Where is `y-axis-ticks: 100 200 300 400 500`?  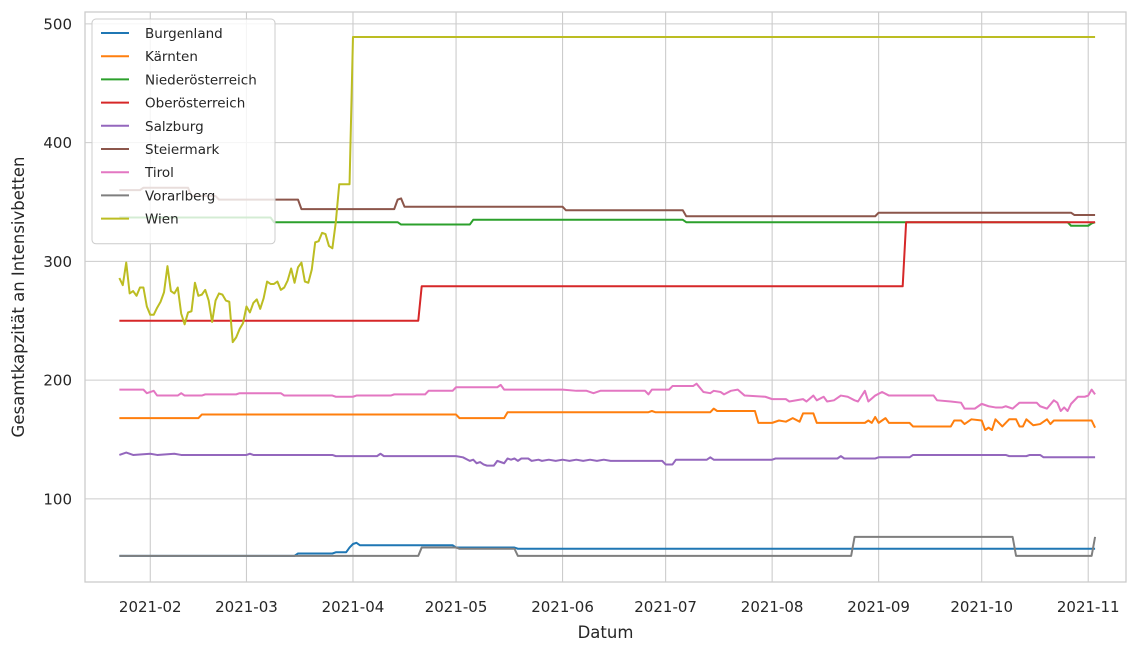
y-axis-ticks: 100 200 300 400 500 is located at coordinates (57, 261).